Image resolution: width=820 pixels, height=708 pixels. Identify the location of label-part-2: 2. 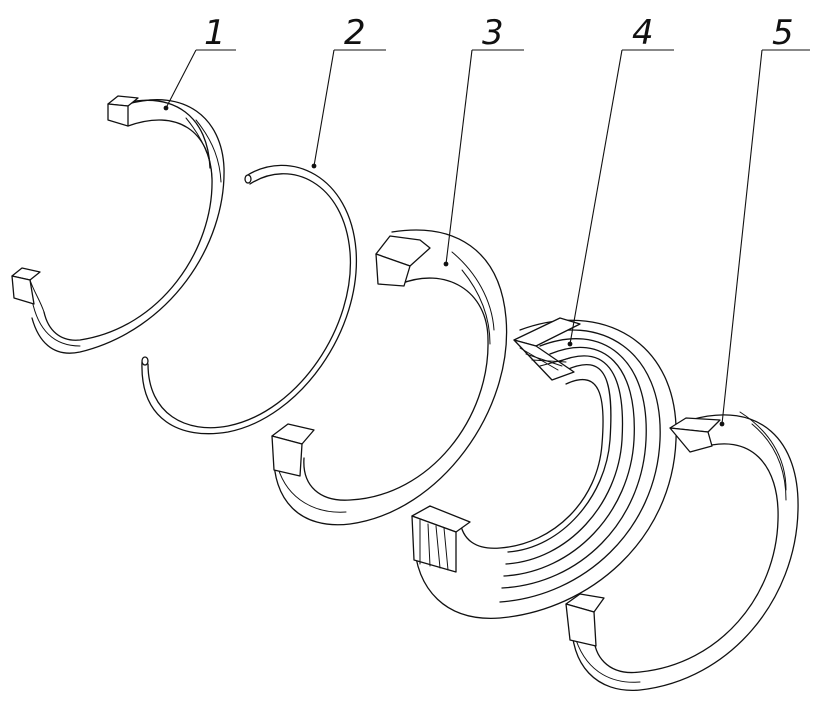
(355, 33).